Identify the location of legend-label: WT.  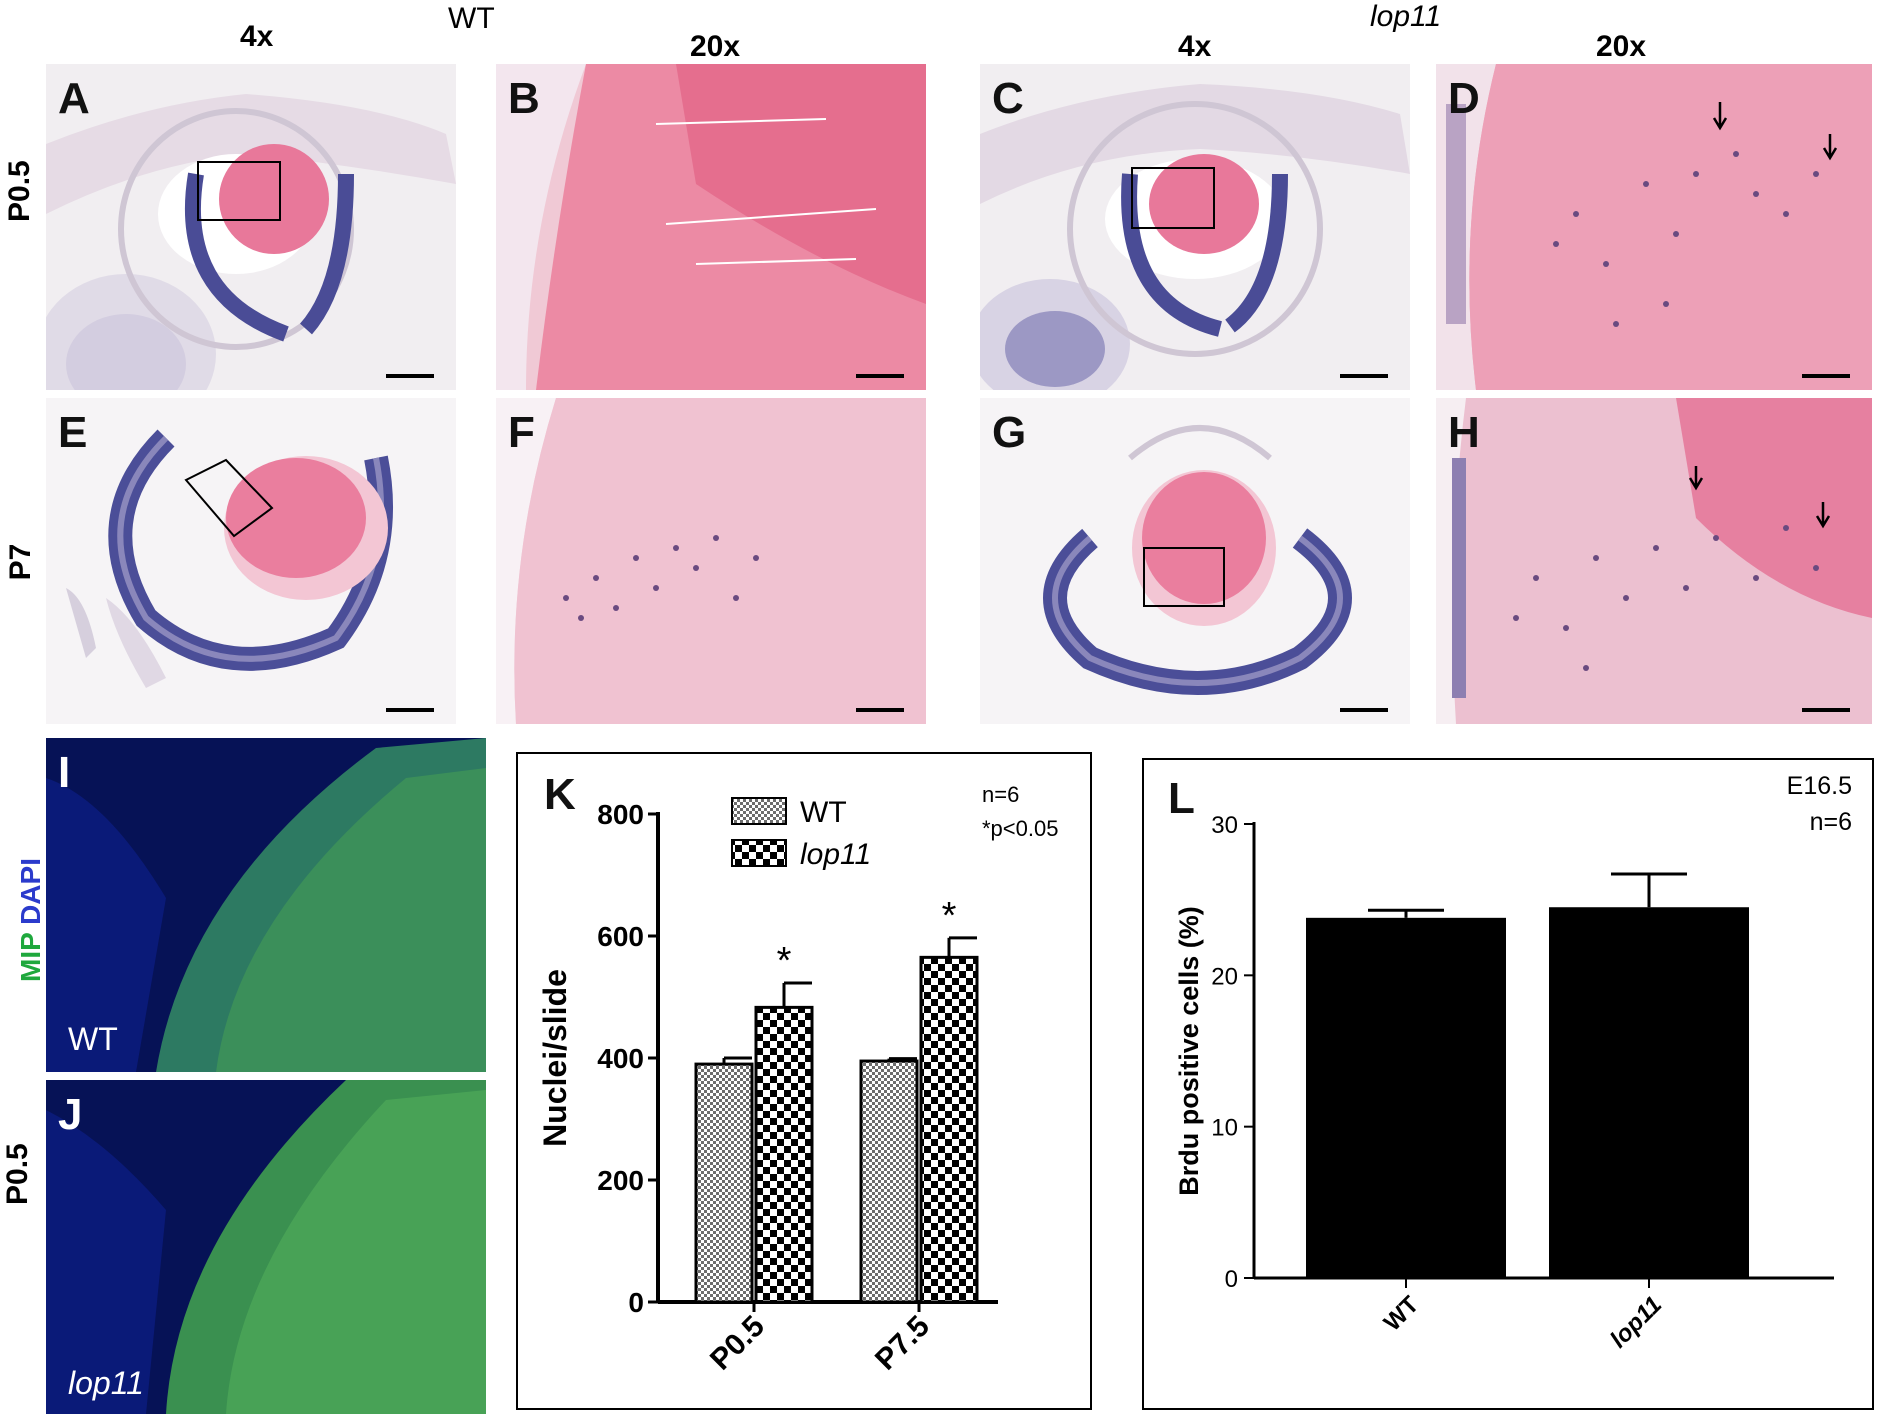
(823, 812).